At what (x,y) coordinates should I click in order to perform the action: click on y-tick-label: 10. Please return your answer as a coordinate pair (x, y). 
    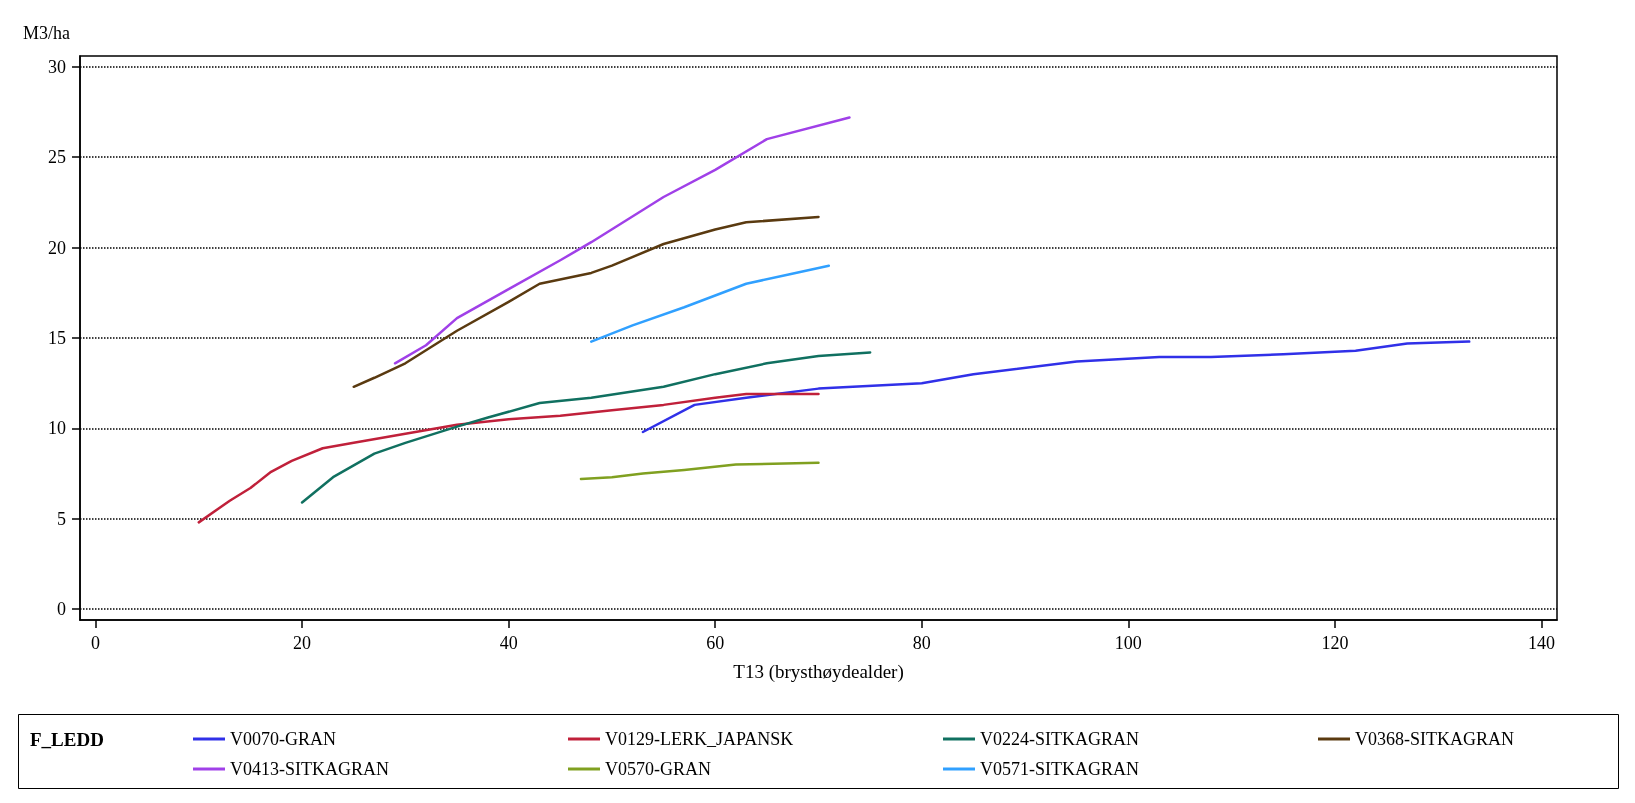
    Looking at the image, I should click on (57, 428).